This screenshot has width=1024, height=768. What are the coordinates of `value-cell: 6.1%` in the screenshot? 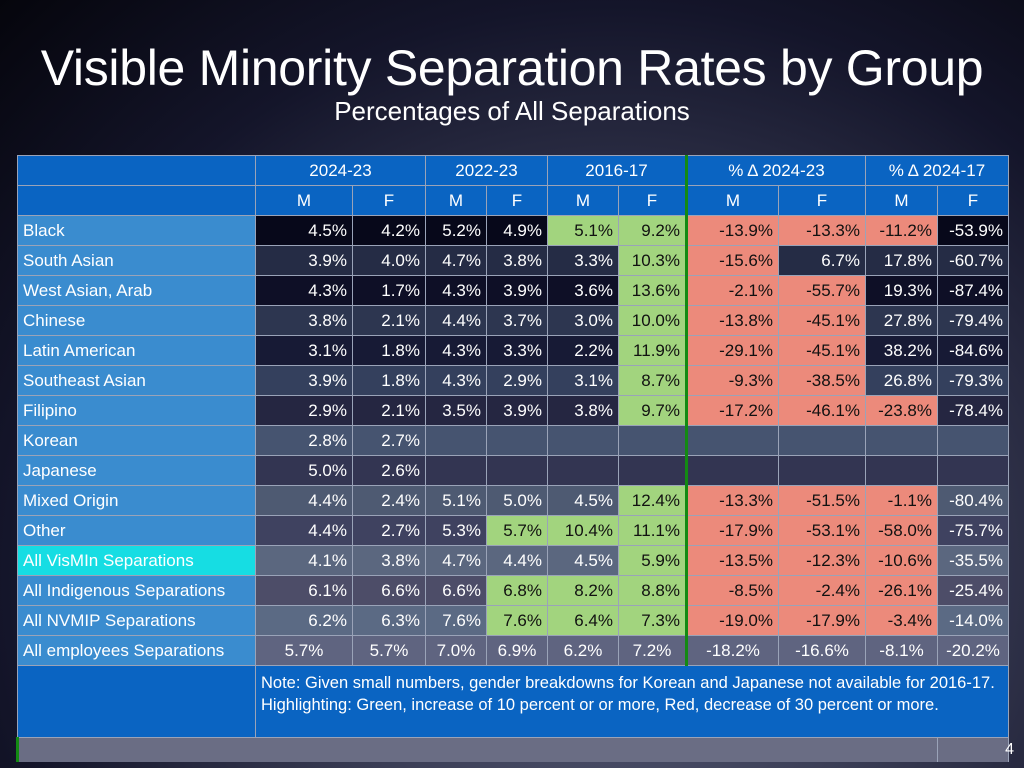 It's located at (304, 590).